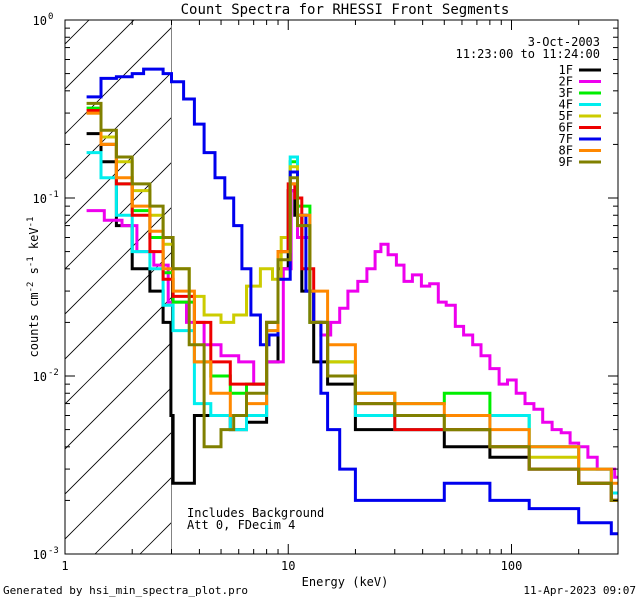 The width and height of the screenshot is (640, 600). What do you see at coordinates (53, 373) in the screenshot?
I see `y-tick-label-exponent: -2` at bounding box center [53, 373].